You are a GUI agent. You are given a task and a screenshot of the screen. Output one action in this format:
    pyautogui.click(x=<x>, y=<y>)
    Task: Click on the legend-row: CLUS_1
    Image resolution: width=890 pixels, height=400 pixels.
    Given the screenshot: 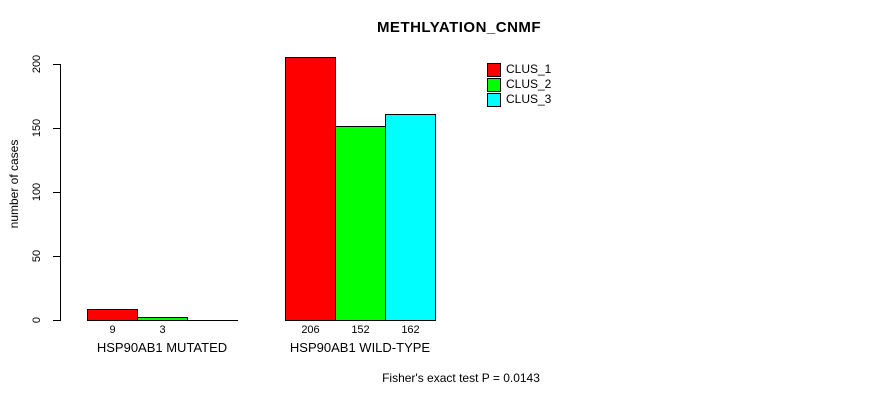 What is the action you would take?
    pyautogui.click(x=519, y=69)
    